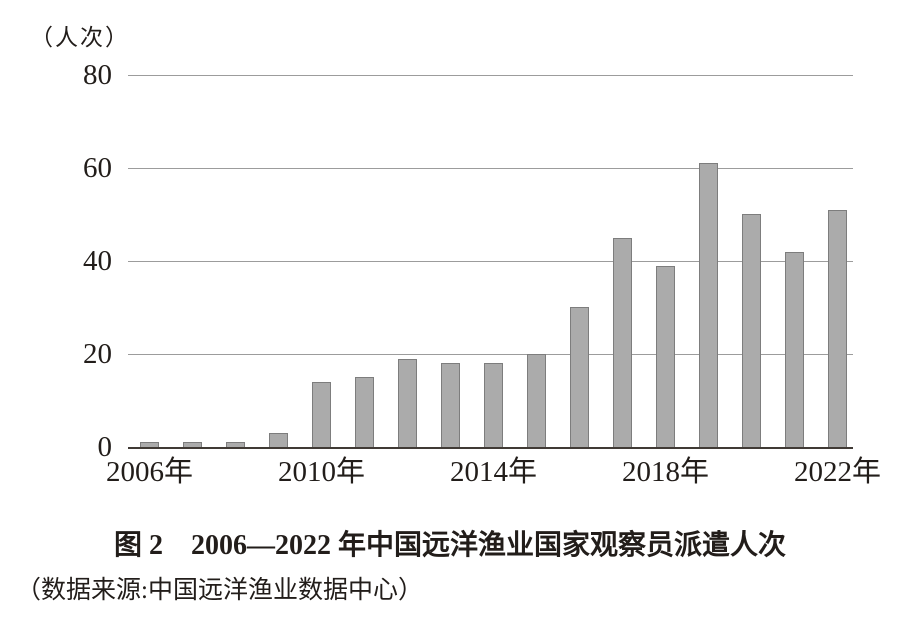  Describe the element at coordinates (321, 472) in the screenshot. I see `x-tick-label-2010年: 2010年` at that location.